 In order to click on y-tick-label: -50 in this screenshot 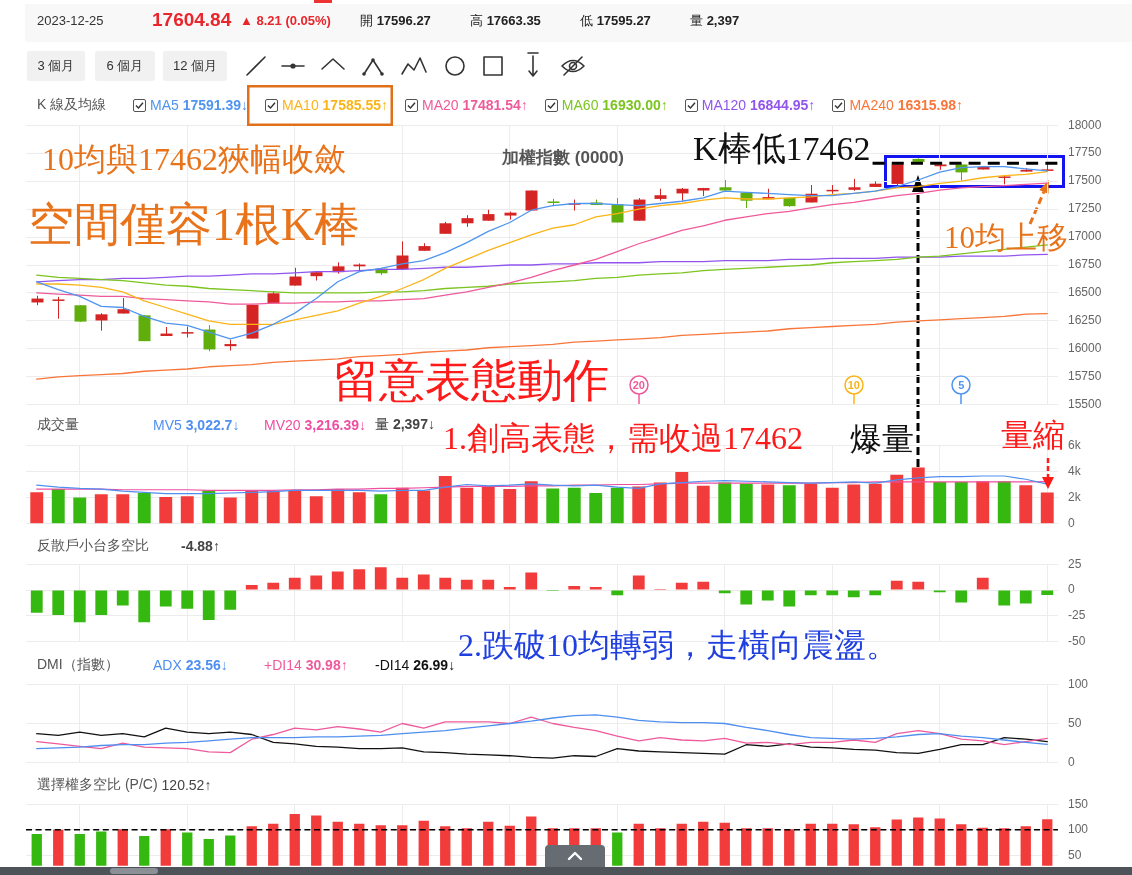, I will do `click(1077, 640)`.